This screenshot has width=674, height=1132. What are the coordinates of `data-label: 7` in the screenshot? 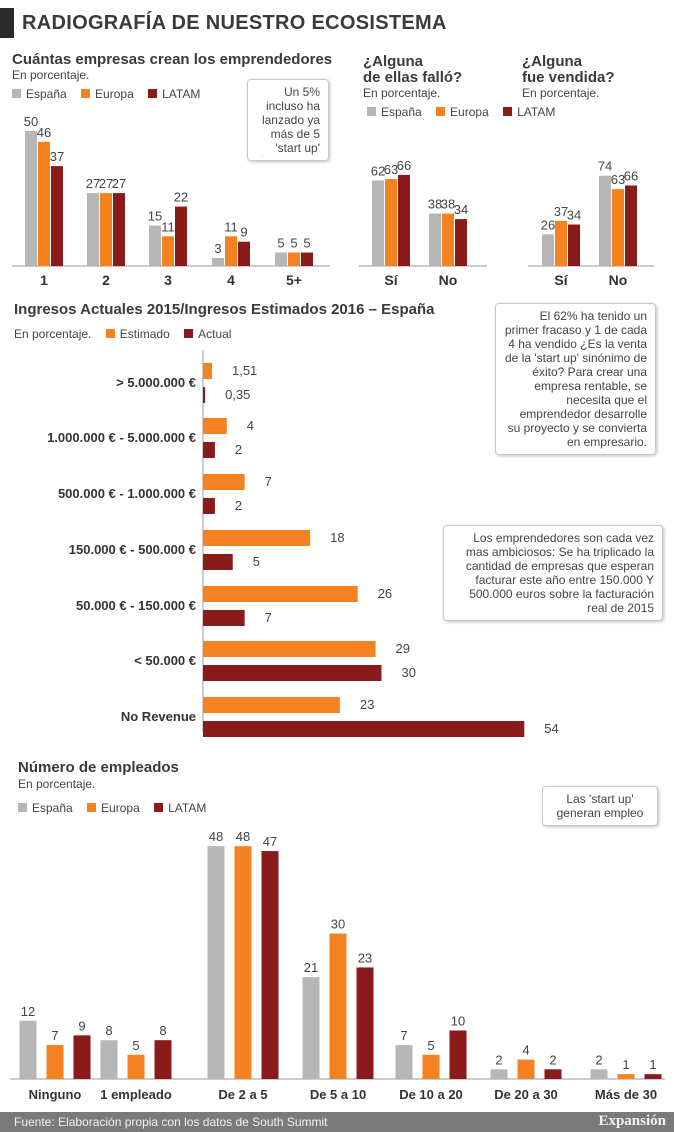 It's located at (403, 1035).